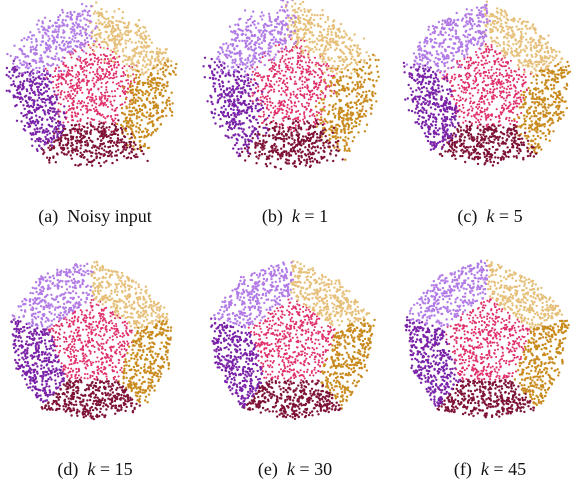 This screenshot has width=580, height=487. What do you see at coordinates (304, 469) in the screenshot?
I see `caption-e-equals: =` at bounding box center [304, 469].